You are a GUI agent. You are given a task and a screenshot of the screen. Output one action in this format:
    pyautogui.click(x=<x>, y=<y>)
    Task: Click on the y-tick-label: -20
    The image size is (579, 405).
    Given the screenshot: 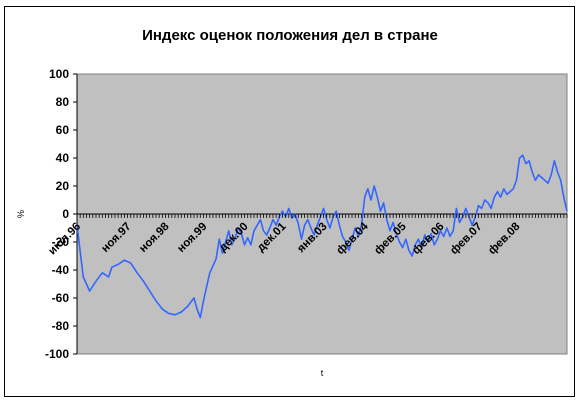 What is the action you would take?
    pyautogui.click(x=61, y=242)
    